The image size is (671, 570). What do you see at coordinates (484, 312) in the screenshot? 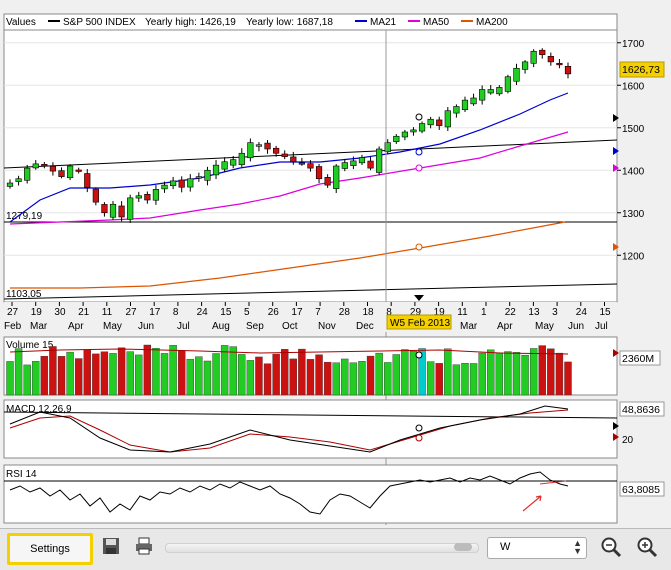
I see `x-day-label: 1` at bounding box center [484, 312].